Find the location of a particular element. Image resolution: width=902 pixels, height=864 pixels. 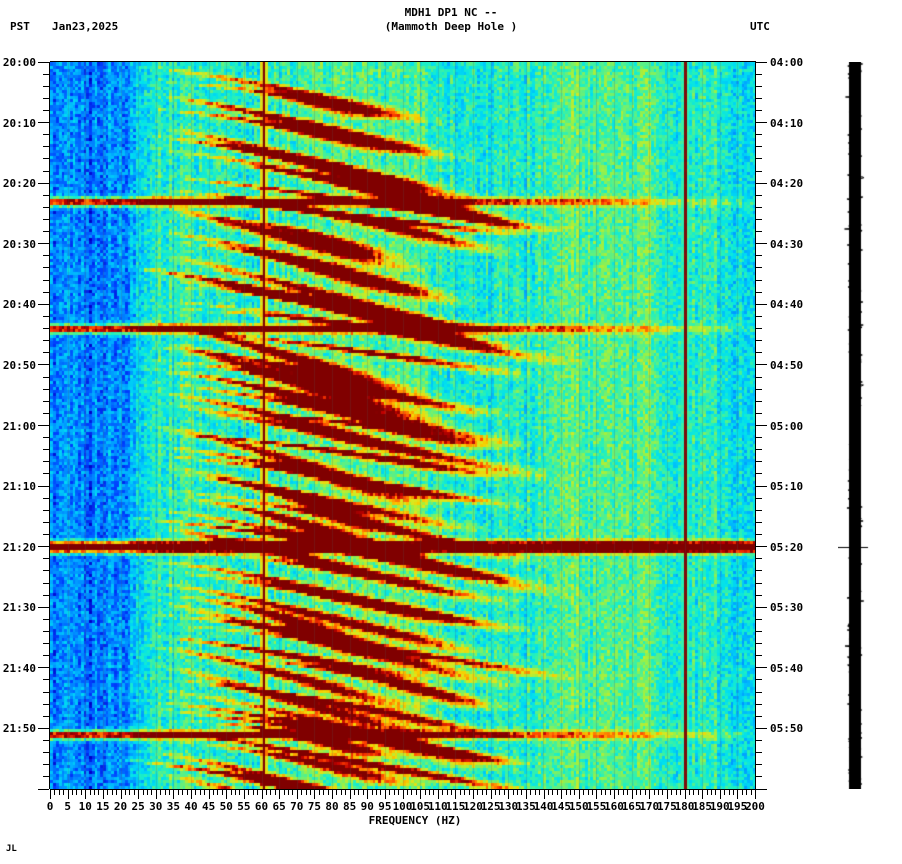

frequency-label: 5 is located at coordinates (67, 806).